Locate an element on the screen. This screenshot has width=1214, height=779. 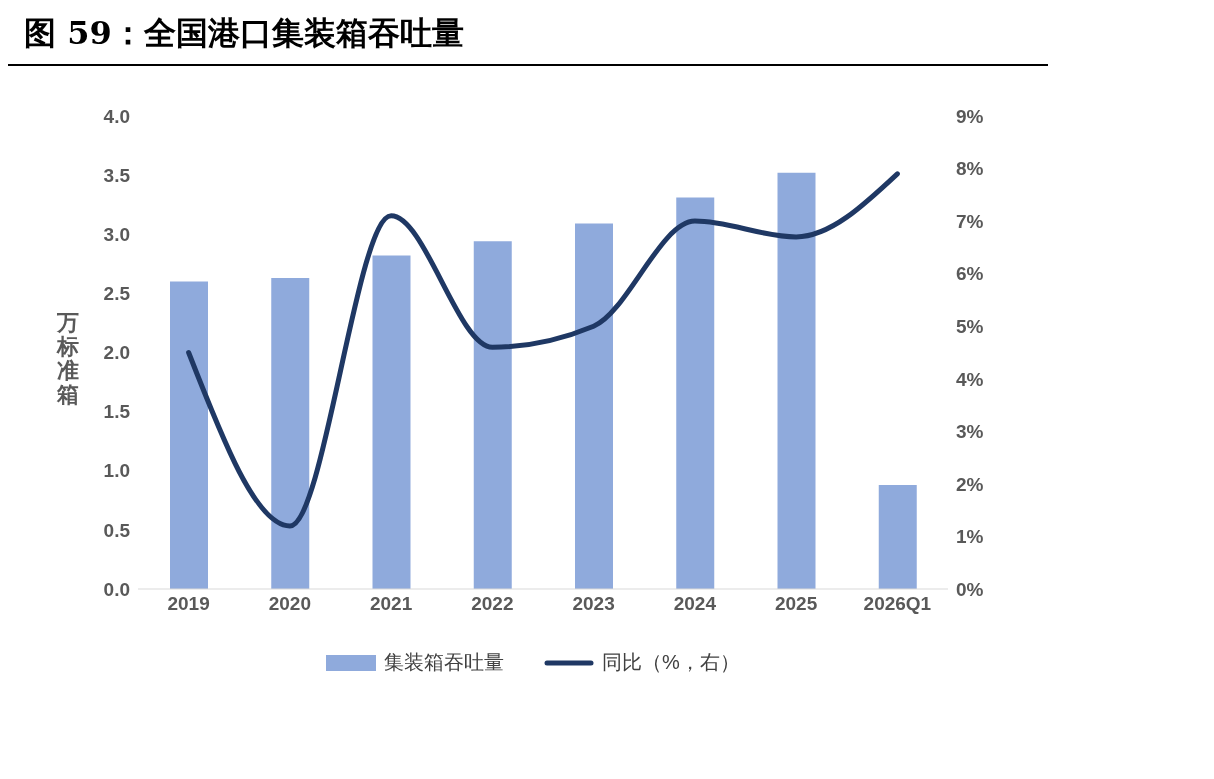
chart-title: 图 59：全国港口集装箱吞吐量 is located at coordinates (528, 37).